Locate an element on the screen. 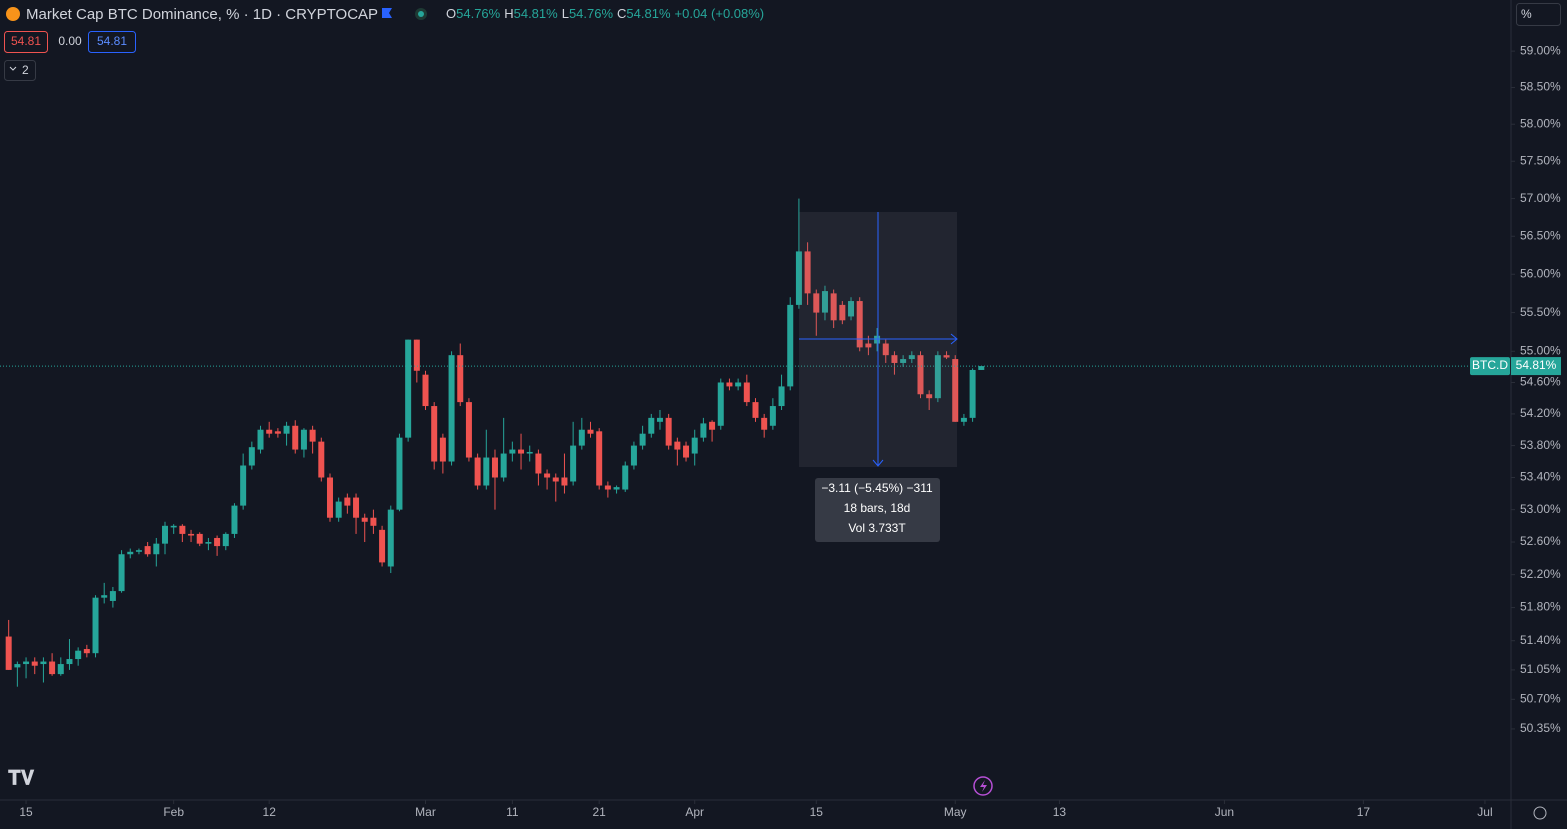  ask: 54.81 is located at coordinates (112, 41).